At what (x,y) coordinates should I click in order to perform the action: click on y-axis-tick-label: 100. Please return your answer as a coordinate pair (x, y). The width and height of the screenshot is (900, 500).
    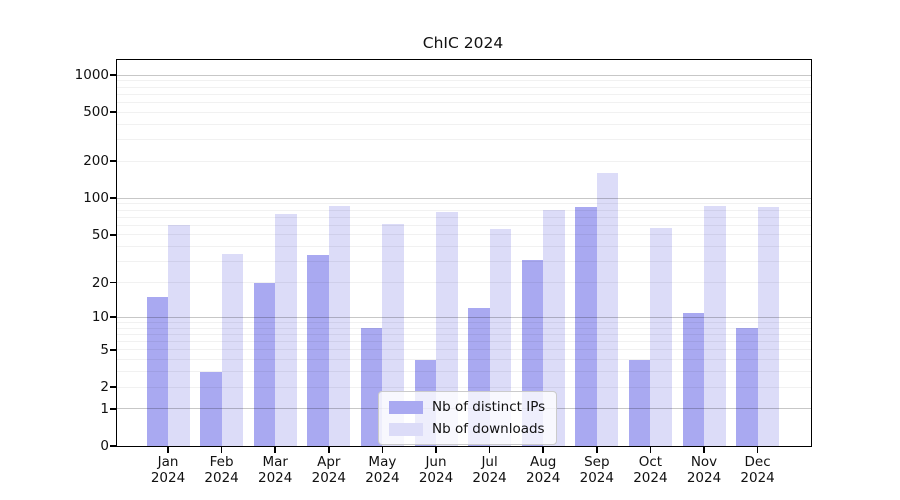
    Looking at the image, I should click on (96, 198).